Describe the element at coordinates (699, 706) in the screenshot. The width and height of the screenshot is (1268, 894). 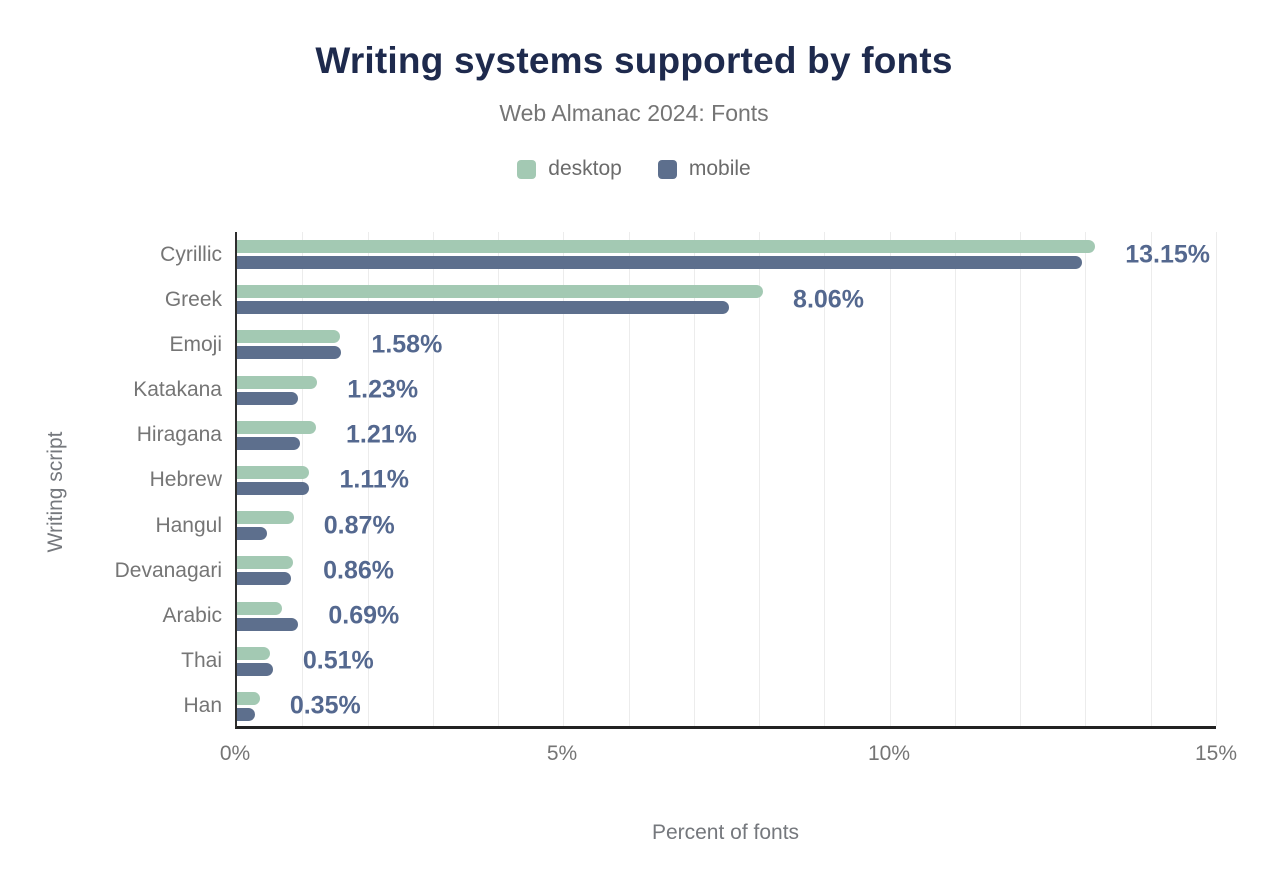
I see `bar-row-han: Han 0.35%` at that location.